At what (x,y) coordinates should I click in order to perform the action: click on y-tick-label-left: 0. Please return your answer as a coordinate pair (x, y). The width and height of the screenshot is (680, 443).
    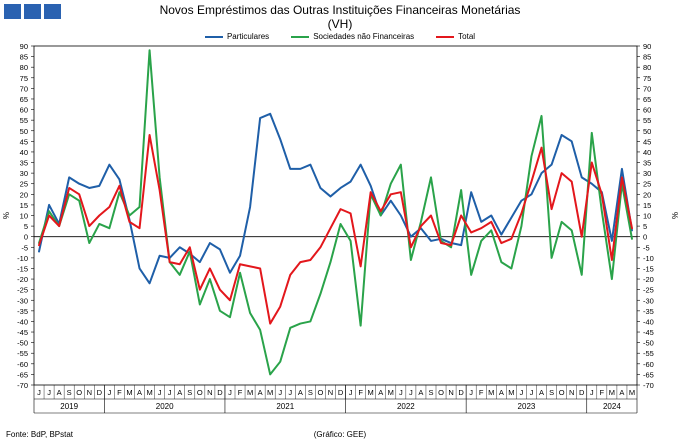
    Looking at the image, I should click on (26, 237).